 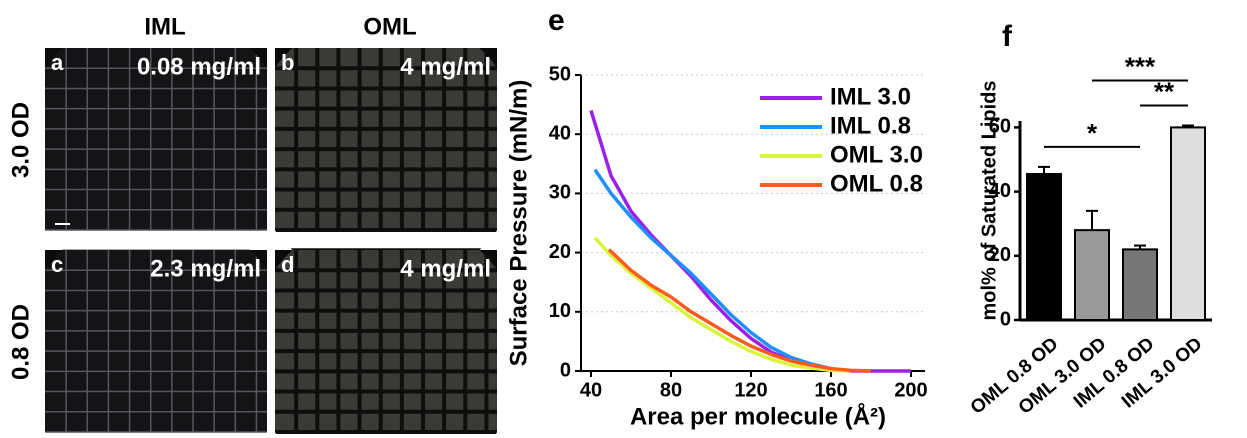 What do you see at coordinates (560, 193) in the screenshot?
I see `y-tick-label: 30` at bounding box center [560, 193].